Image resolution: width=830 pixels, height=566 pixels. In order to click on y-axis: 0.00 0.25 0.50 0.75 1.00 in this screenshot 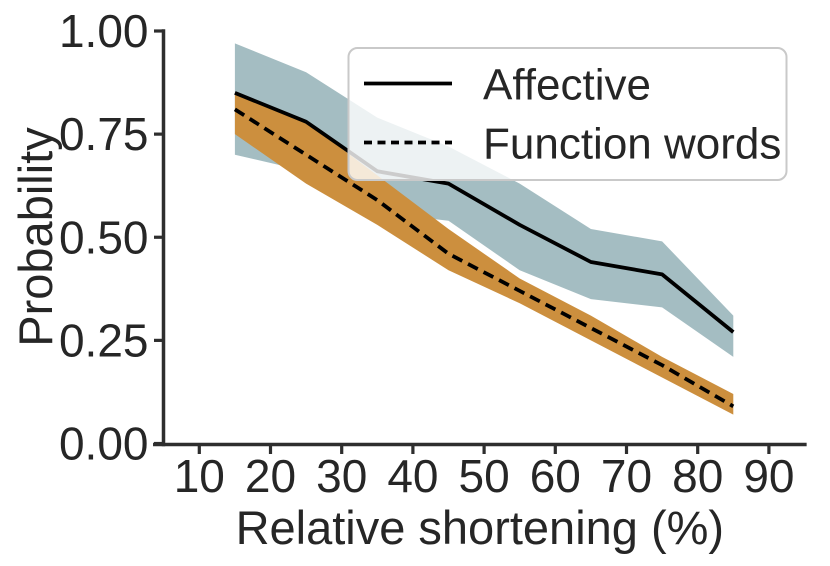, I will do `click(112, 237)`.